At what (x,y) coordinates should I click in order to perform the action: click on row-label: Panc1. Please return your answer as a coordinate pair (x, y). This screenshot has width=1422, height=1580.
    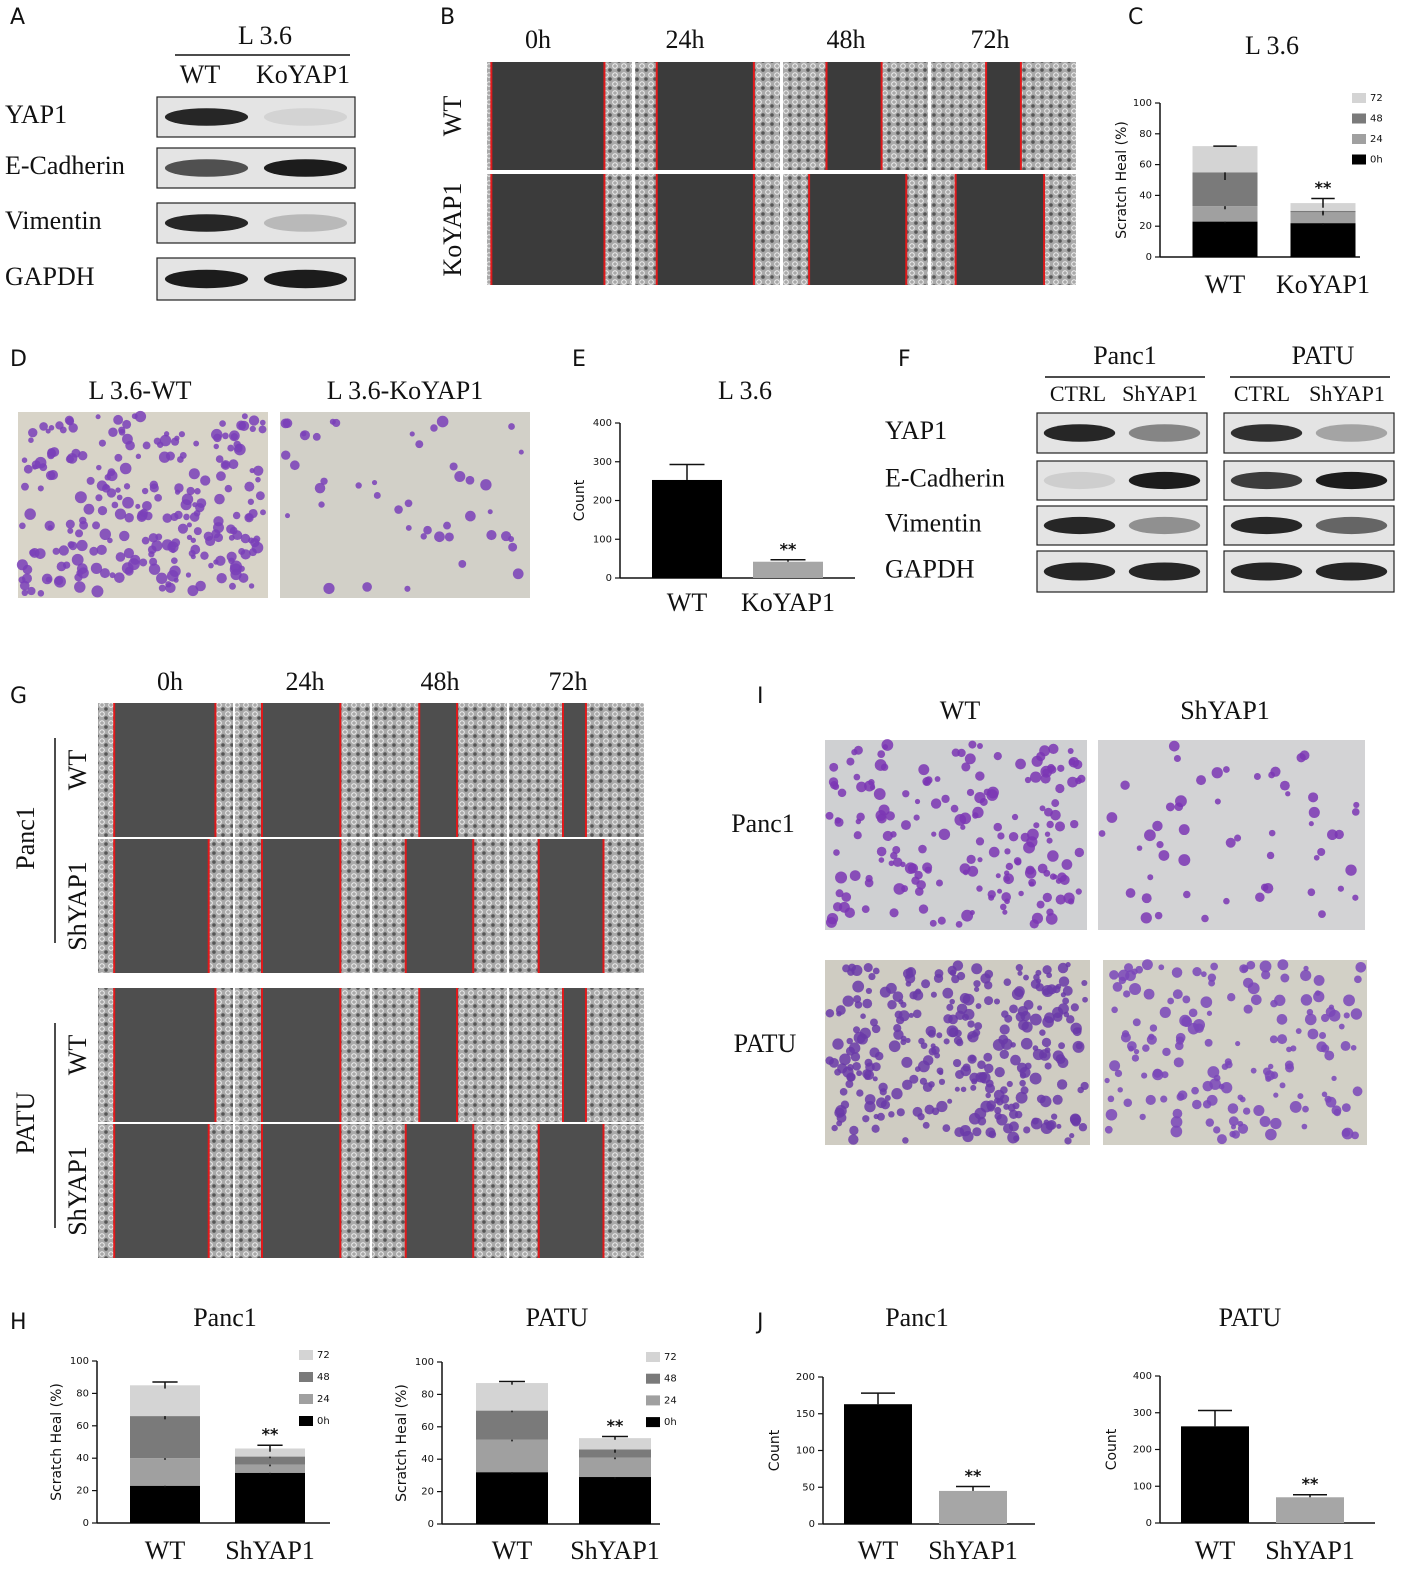
    Looking at the image, I should click on (763, 823).